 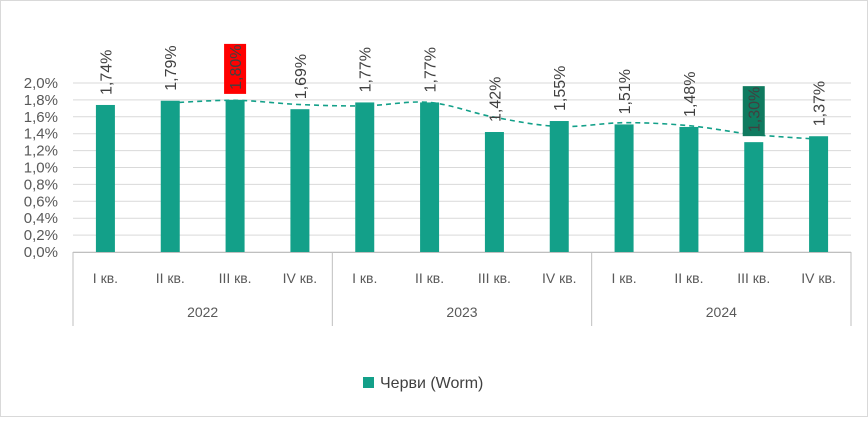 What do you see at coordinates (41, 151) in the screenshot?
I see `y-tick-label: 1,2%` at bounding box center [41, 151].